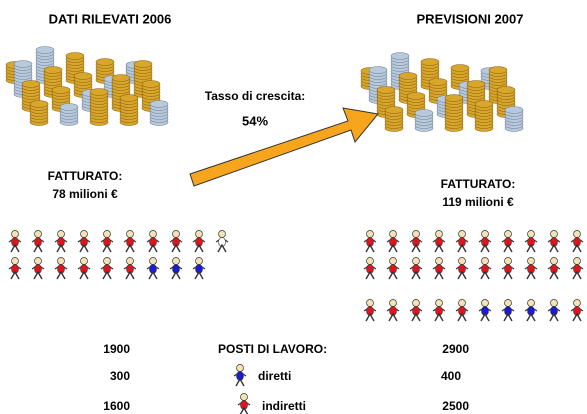 The height and width of the screenshot is (414, 587). Describe the element at coordinates (455, 406) in the screenshot. I see `indirect-2007: 2500` at that location.